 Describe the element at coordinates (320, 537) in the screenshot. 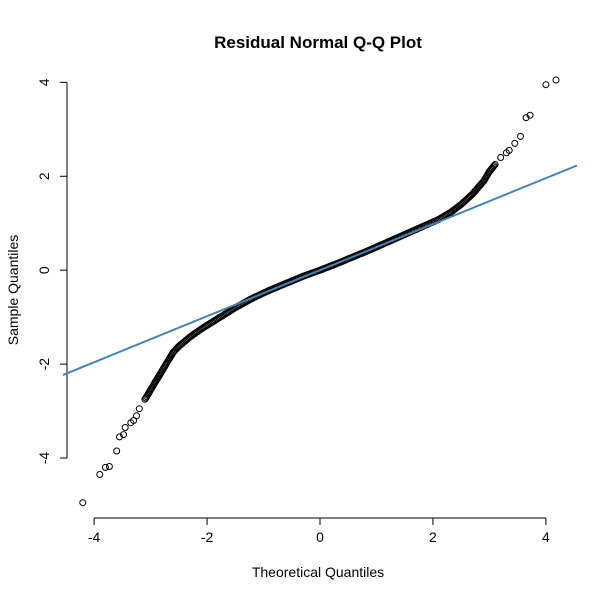

I see `x-tick-label: 0` at that location.